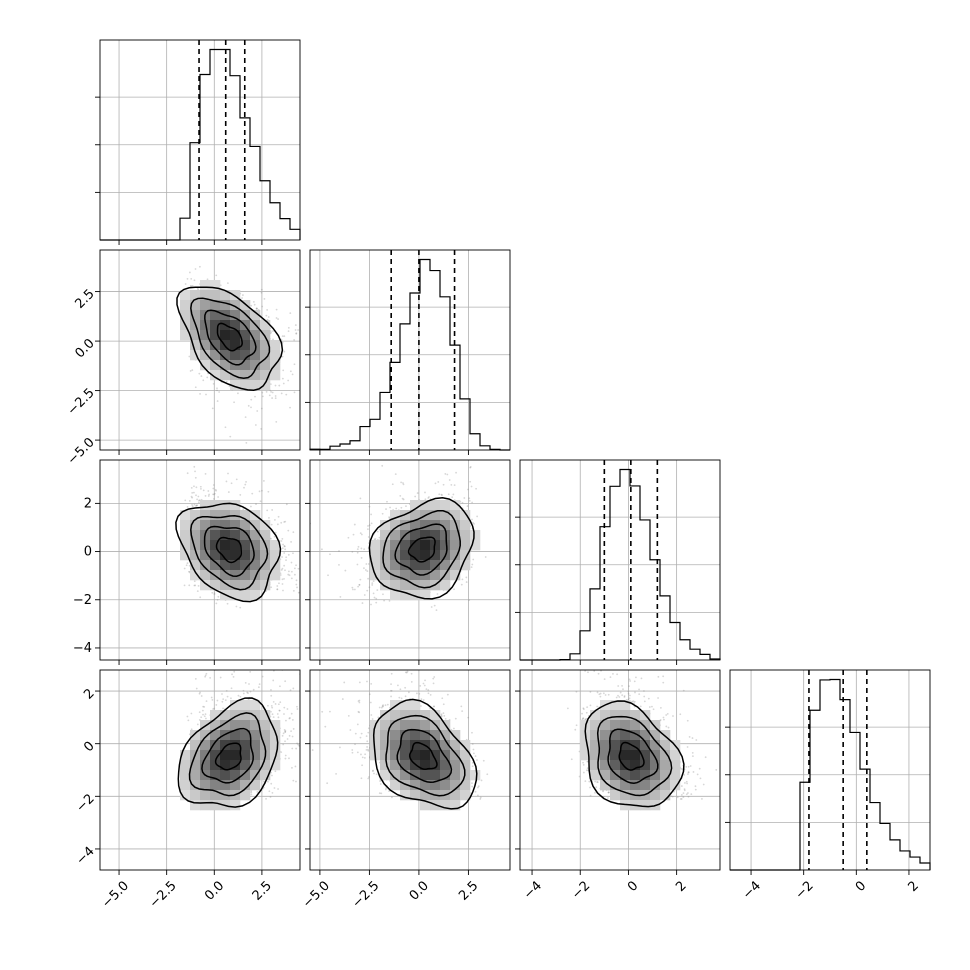  I want to click on histogram-step-line, so click(620, 564).